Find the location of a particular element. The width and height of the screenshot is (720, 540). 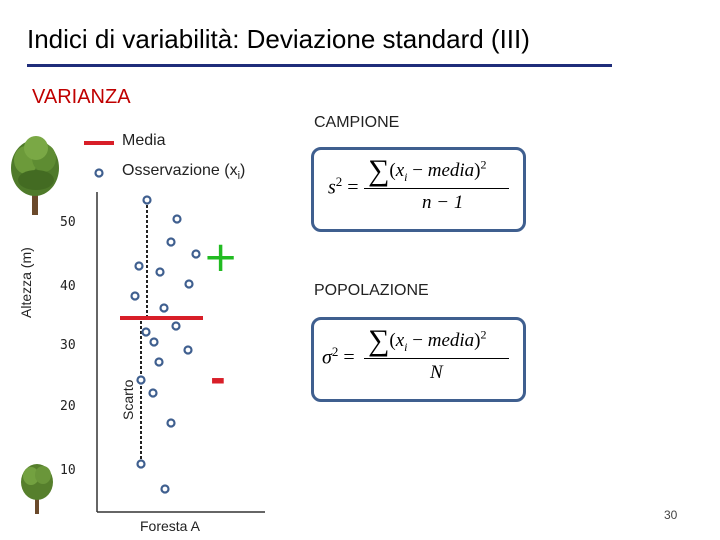

section-heading: VARIANZA is located at coordinates (81, 97).